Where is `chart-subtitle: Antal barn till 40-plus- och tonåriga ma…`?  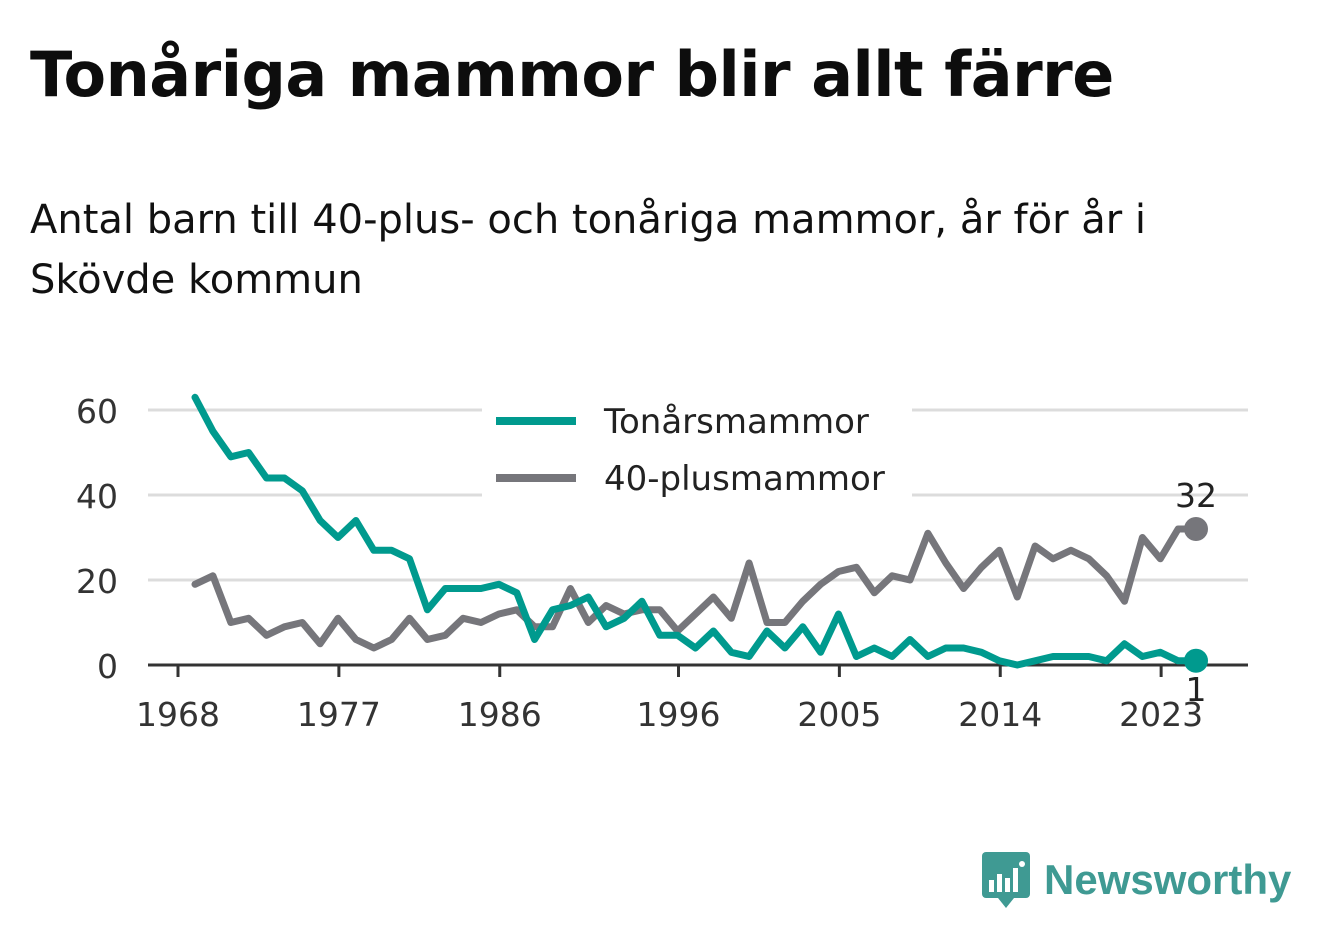
chart-subtitle: Antal barn till 40-plus- och tonåriga ma… is located at coordinates (588, 250).